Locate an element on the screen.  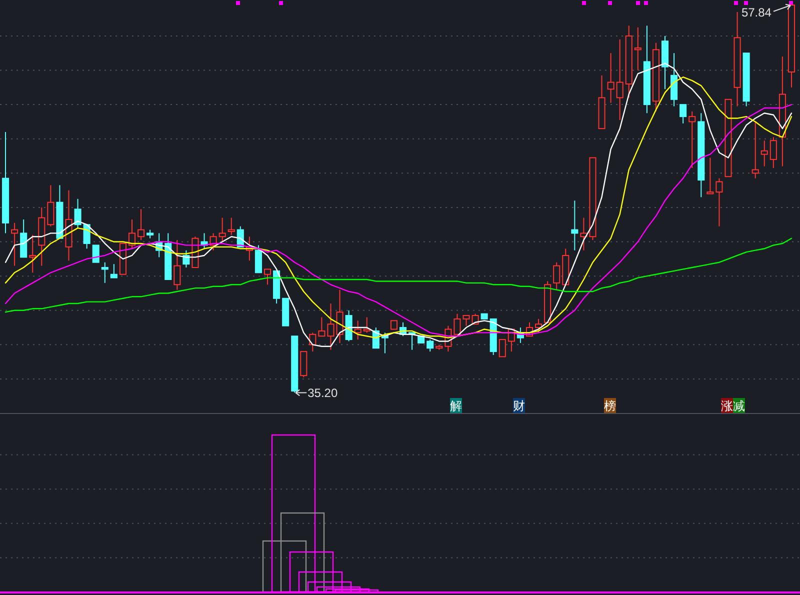
text: 涨 is located at coordinates (727, 406).